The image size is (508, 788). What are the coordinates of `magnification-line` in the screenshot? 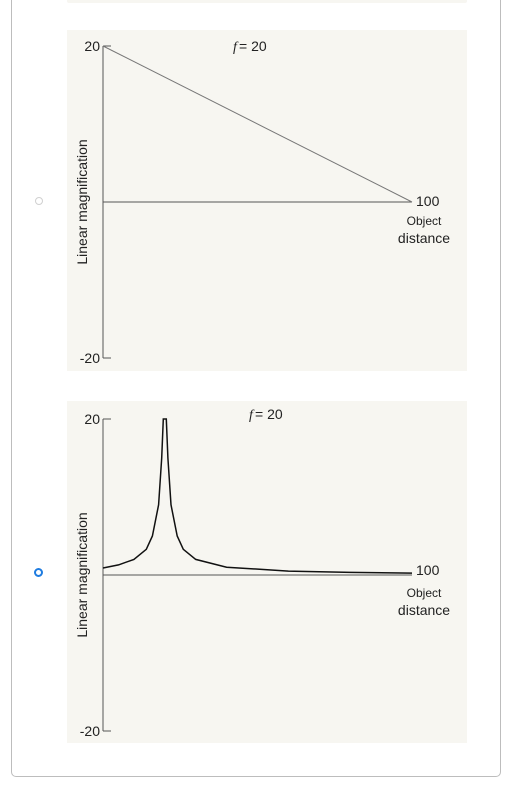 It's located at (257, 124).